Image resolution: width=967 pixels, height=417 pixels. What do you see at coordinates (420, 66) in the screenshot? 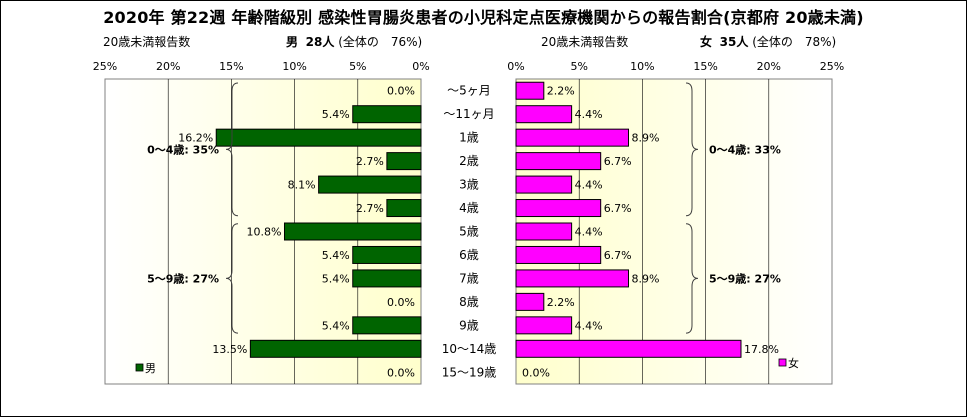
I see `left-x-tick-label: 0%` at bounding box center [420, 66].